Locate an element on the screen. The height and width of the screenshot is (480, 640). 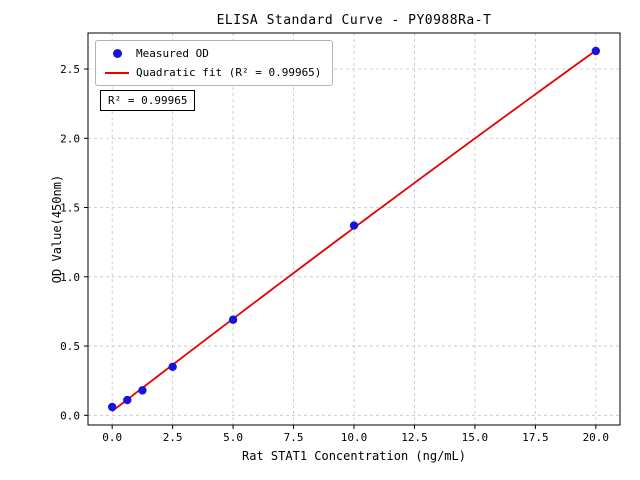
legend: Measured OD Quadratic fit (R² = 0.99965) is located at coordinates (214, 63).